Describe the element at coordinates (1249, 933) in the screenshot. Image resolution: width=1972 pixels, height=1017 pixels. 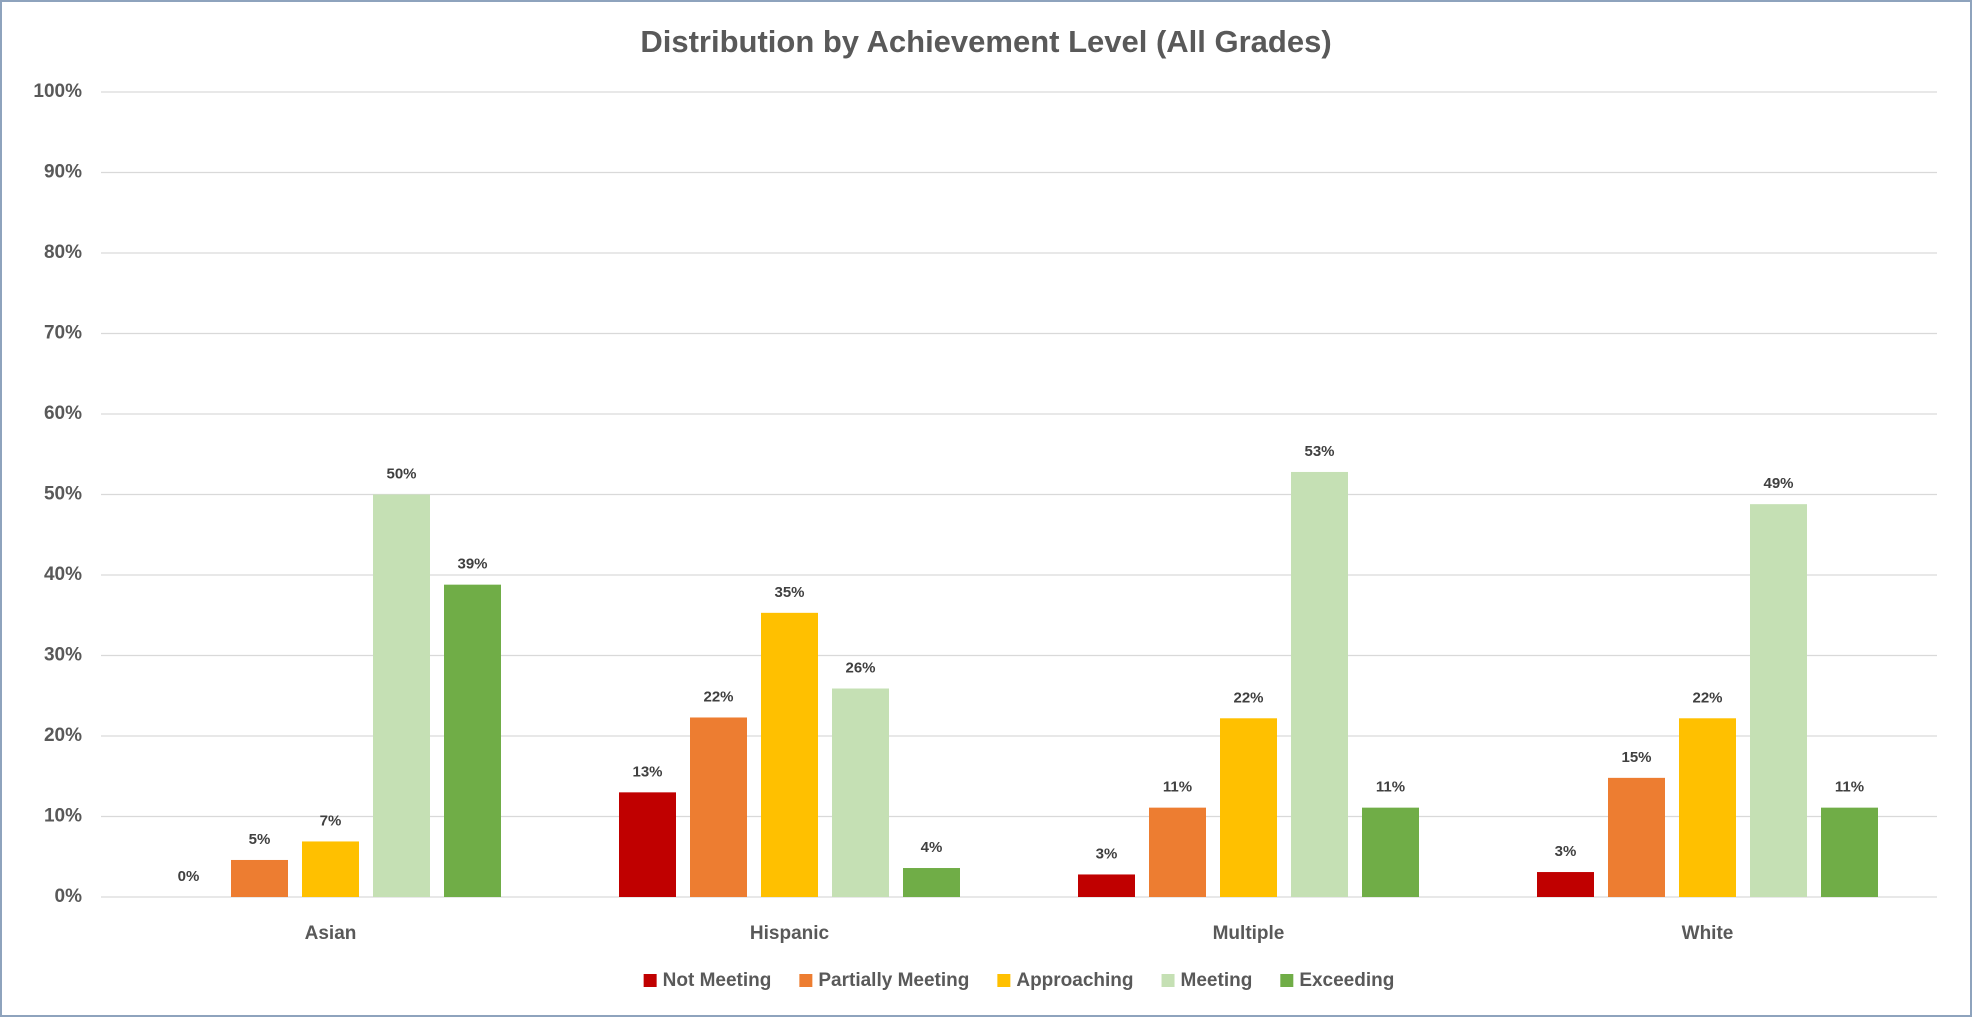
I see `x-tick-label: Multiple` at that location.